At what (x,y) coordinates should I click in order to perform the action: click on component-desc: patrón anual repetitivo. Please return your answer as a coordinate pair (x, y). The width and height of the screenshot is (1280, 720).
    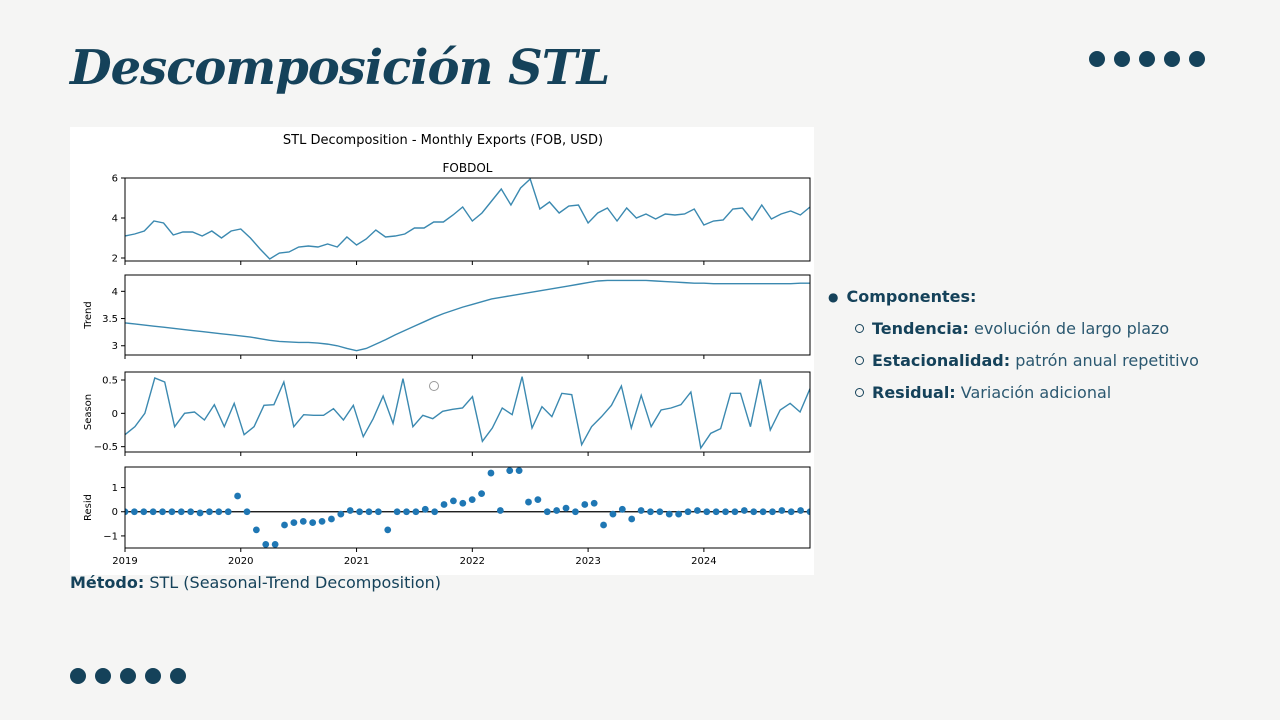
    Looking at the image, I should click on (1107, 360).